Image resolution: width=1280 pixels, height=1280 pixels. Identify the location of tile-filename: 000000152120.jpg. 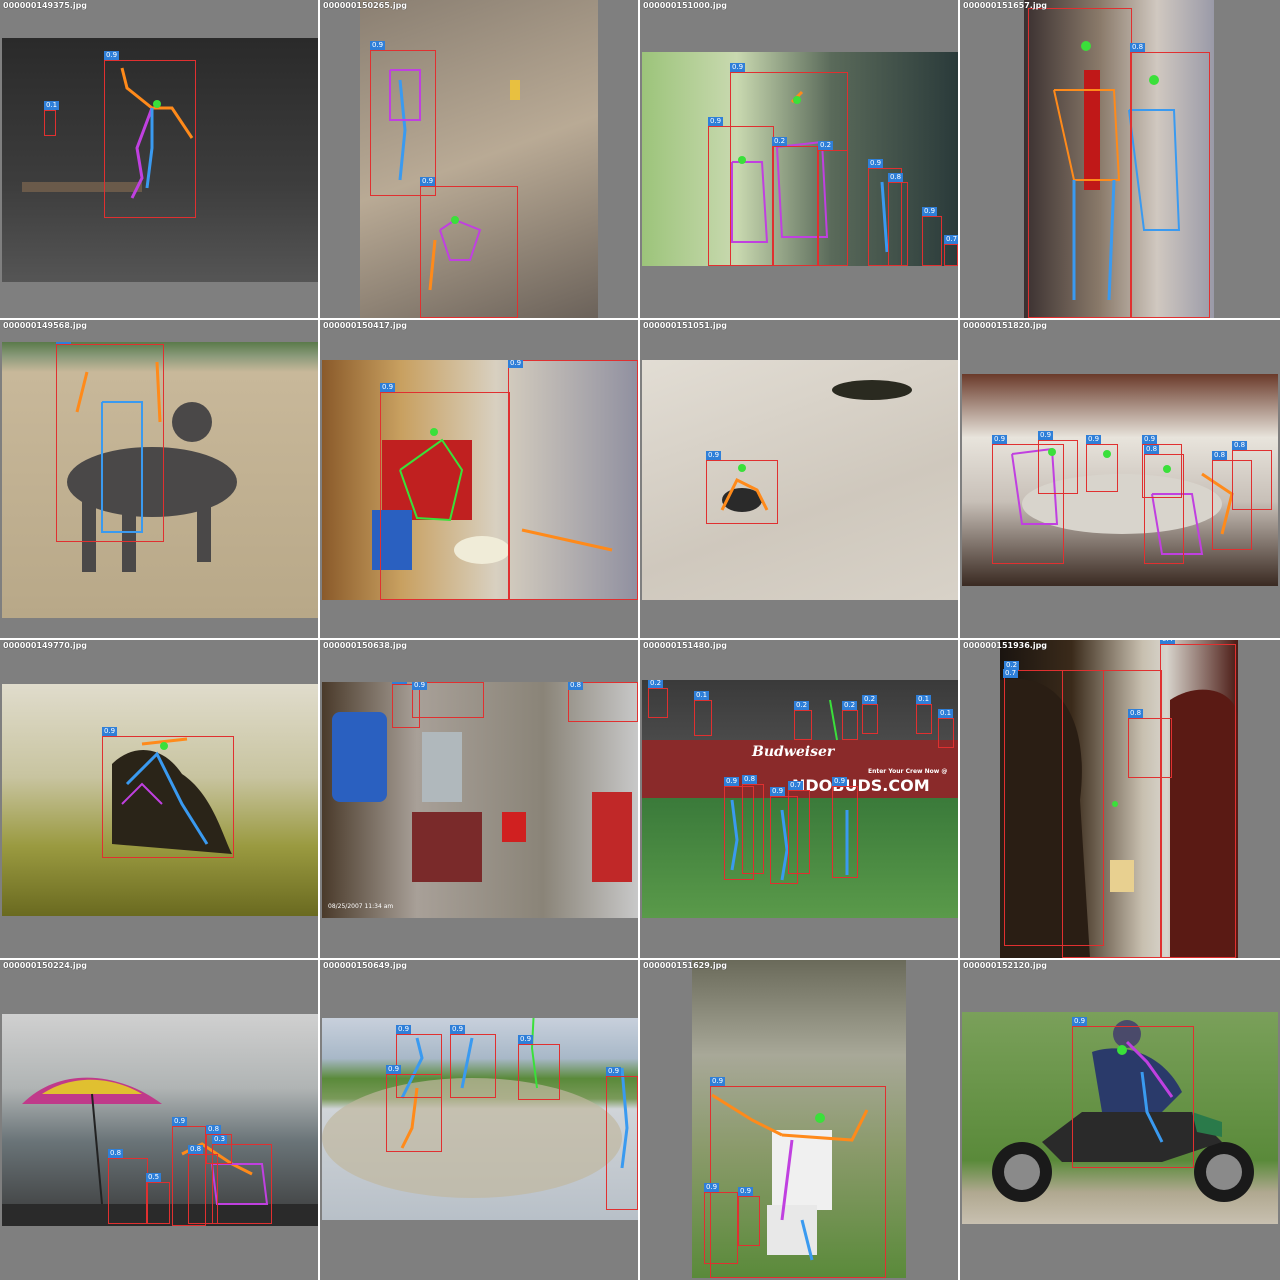
(1005, 965).